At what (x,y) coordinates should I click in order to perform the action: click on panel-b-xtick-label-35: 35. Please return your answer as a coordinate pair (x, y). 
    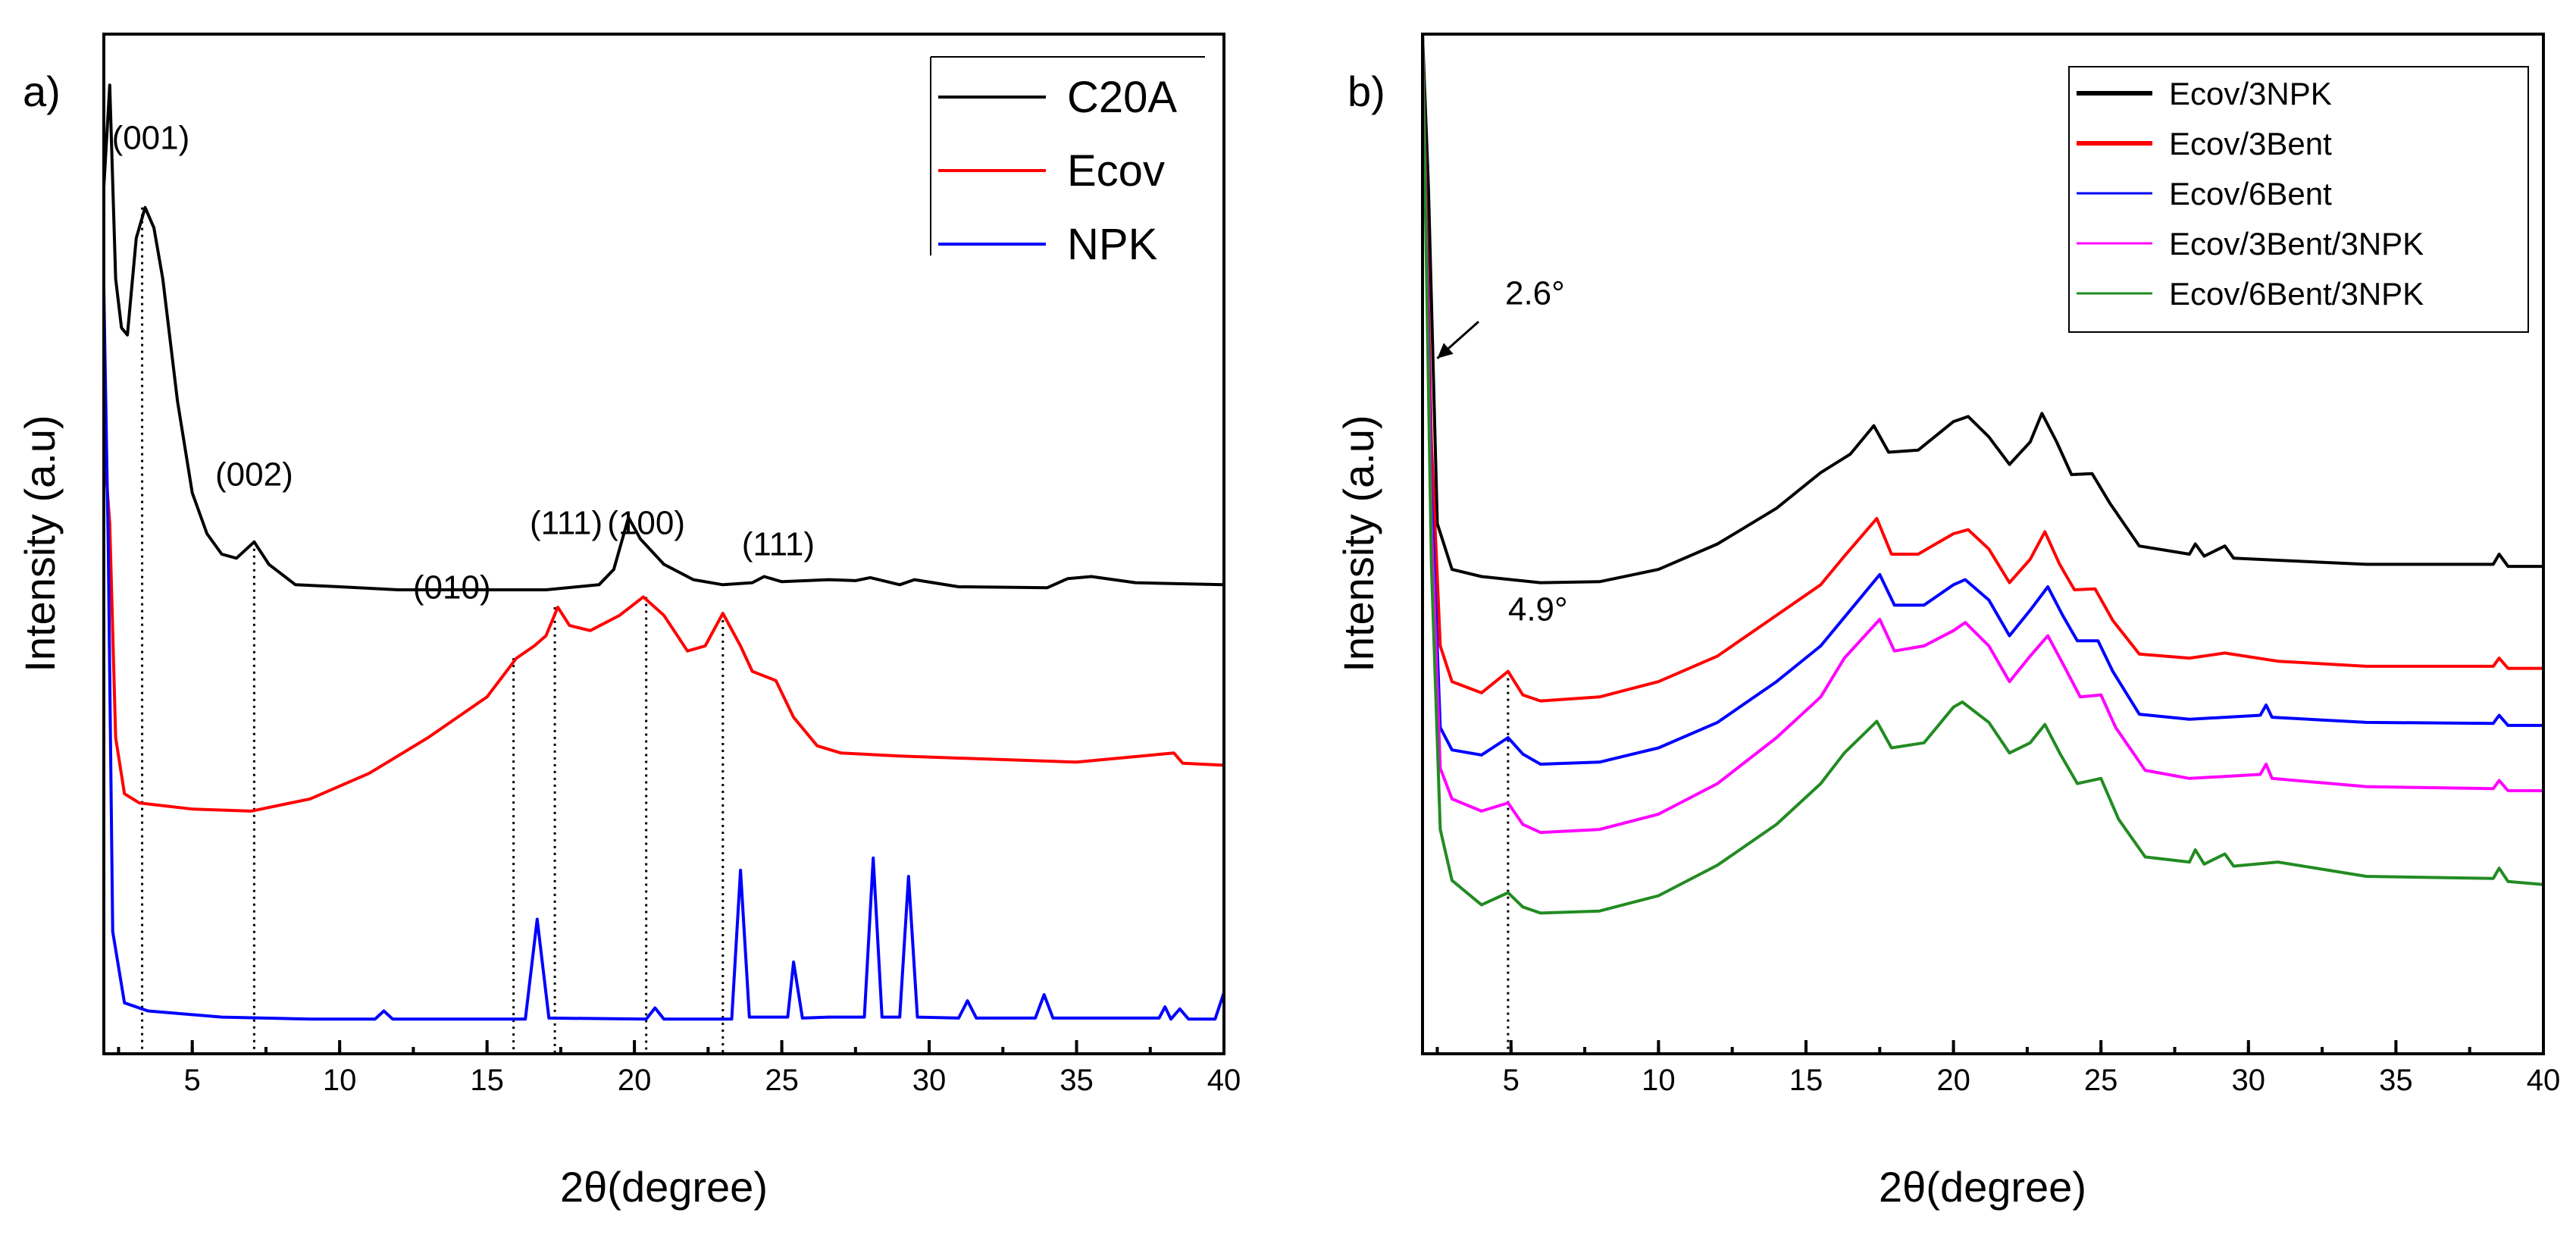
    Looking at the image, I should click on (2396, 1080).